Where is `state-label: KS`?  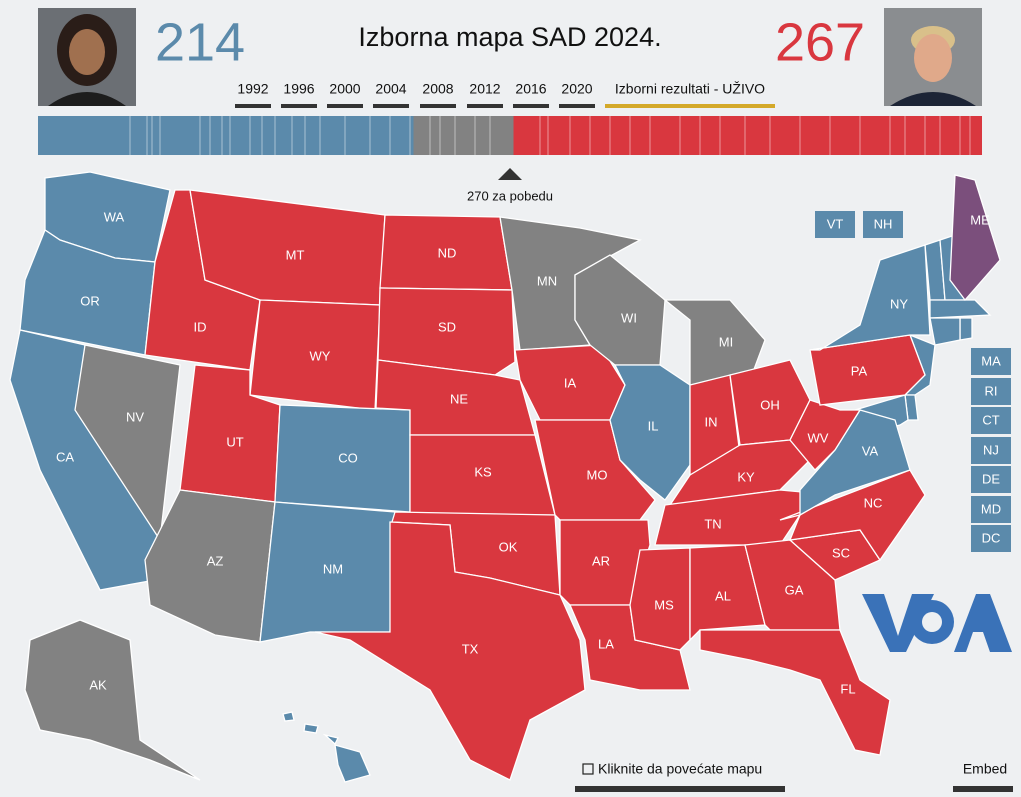
state-label: KS is located at coordinates (483, 471).